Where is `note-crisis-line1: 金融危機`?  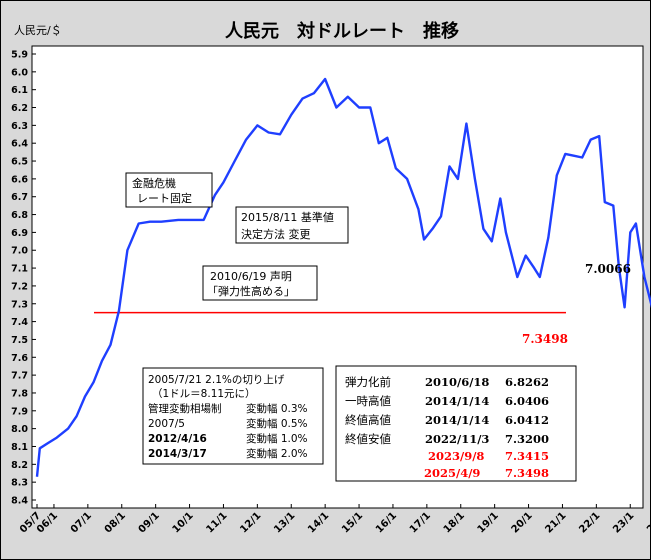 note-crisis-line1: 金融危機 is located at coordinates (154, 183).